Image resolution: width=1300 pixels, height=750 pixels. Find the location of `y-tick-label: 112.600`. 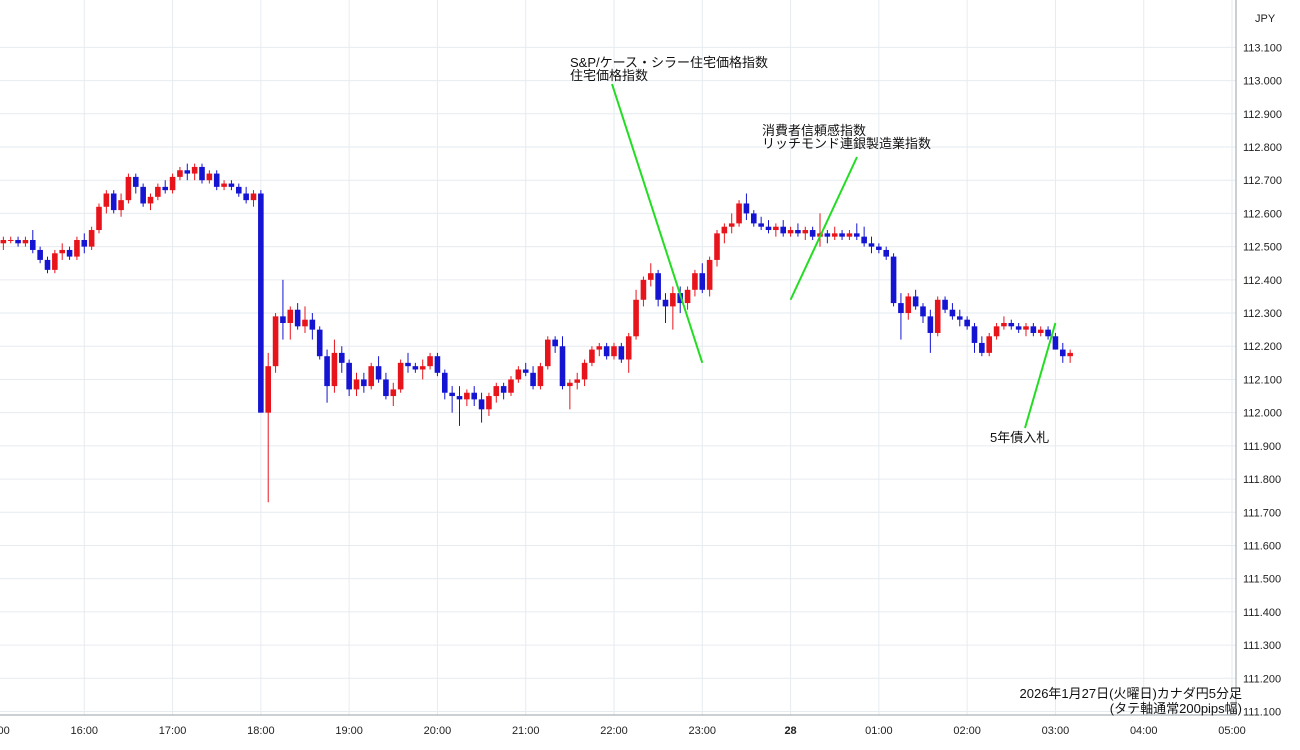

y-tick-label: 112.600 is located at coordinates (1262, 214).